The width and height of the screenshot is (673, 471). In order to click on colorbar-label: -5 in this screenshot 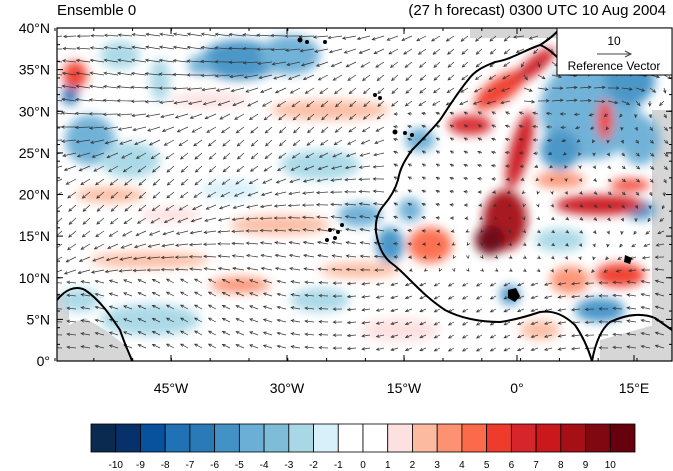, I will do `click(239, 465)`.